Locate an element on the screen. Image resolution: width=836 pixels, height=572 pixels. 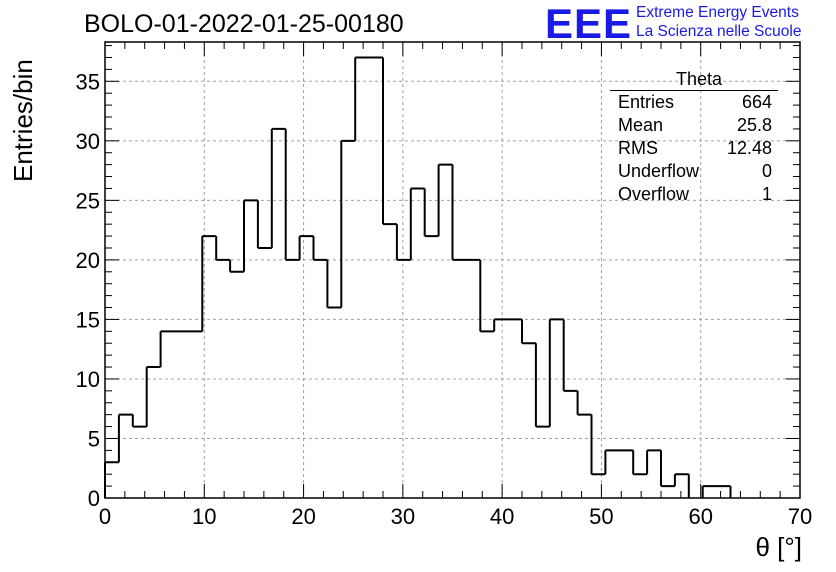
x-tick-label: 30 is located at coordinates (403, 516).